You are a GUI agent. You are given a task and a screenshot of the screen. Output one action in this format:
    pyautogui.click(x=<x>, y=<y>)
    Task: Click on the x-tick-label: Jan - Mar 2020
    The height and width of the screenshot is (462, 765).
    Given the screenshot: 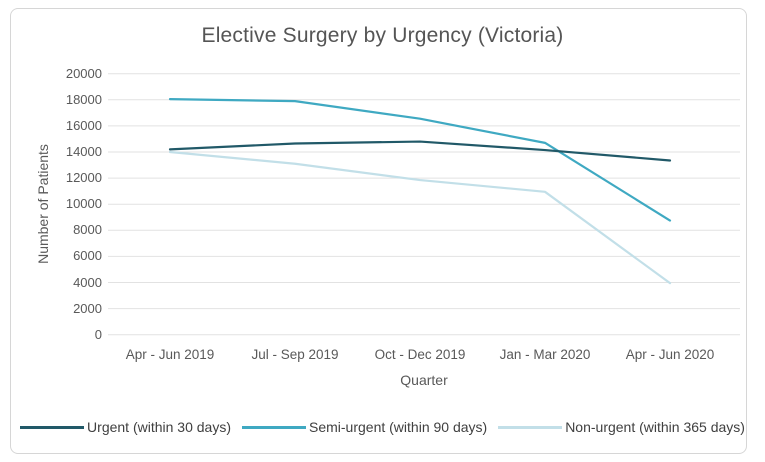 What is the action you would take?
    pyautogui.click(x=545, y=354)
    